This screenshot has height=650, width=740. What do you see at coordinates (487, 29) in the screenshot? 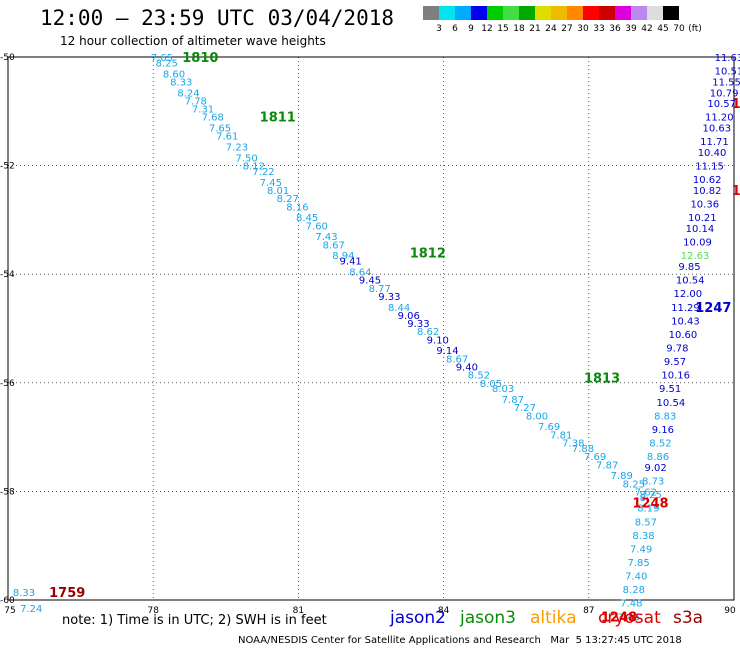
I see `color-scale-label: 12` at bounding box center [487, 29].